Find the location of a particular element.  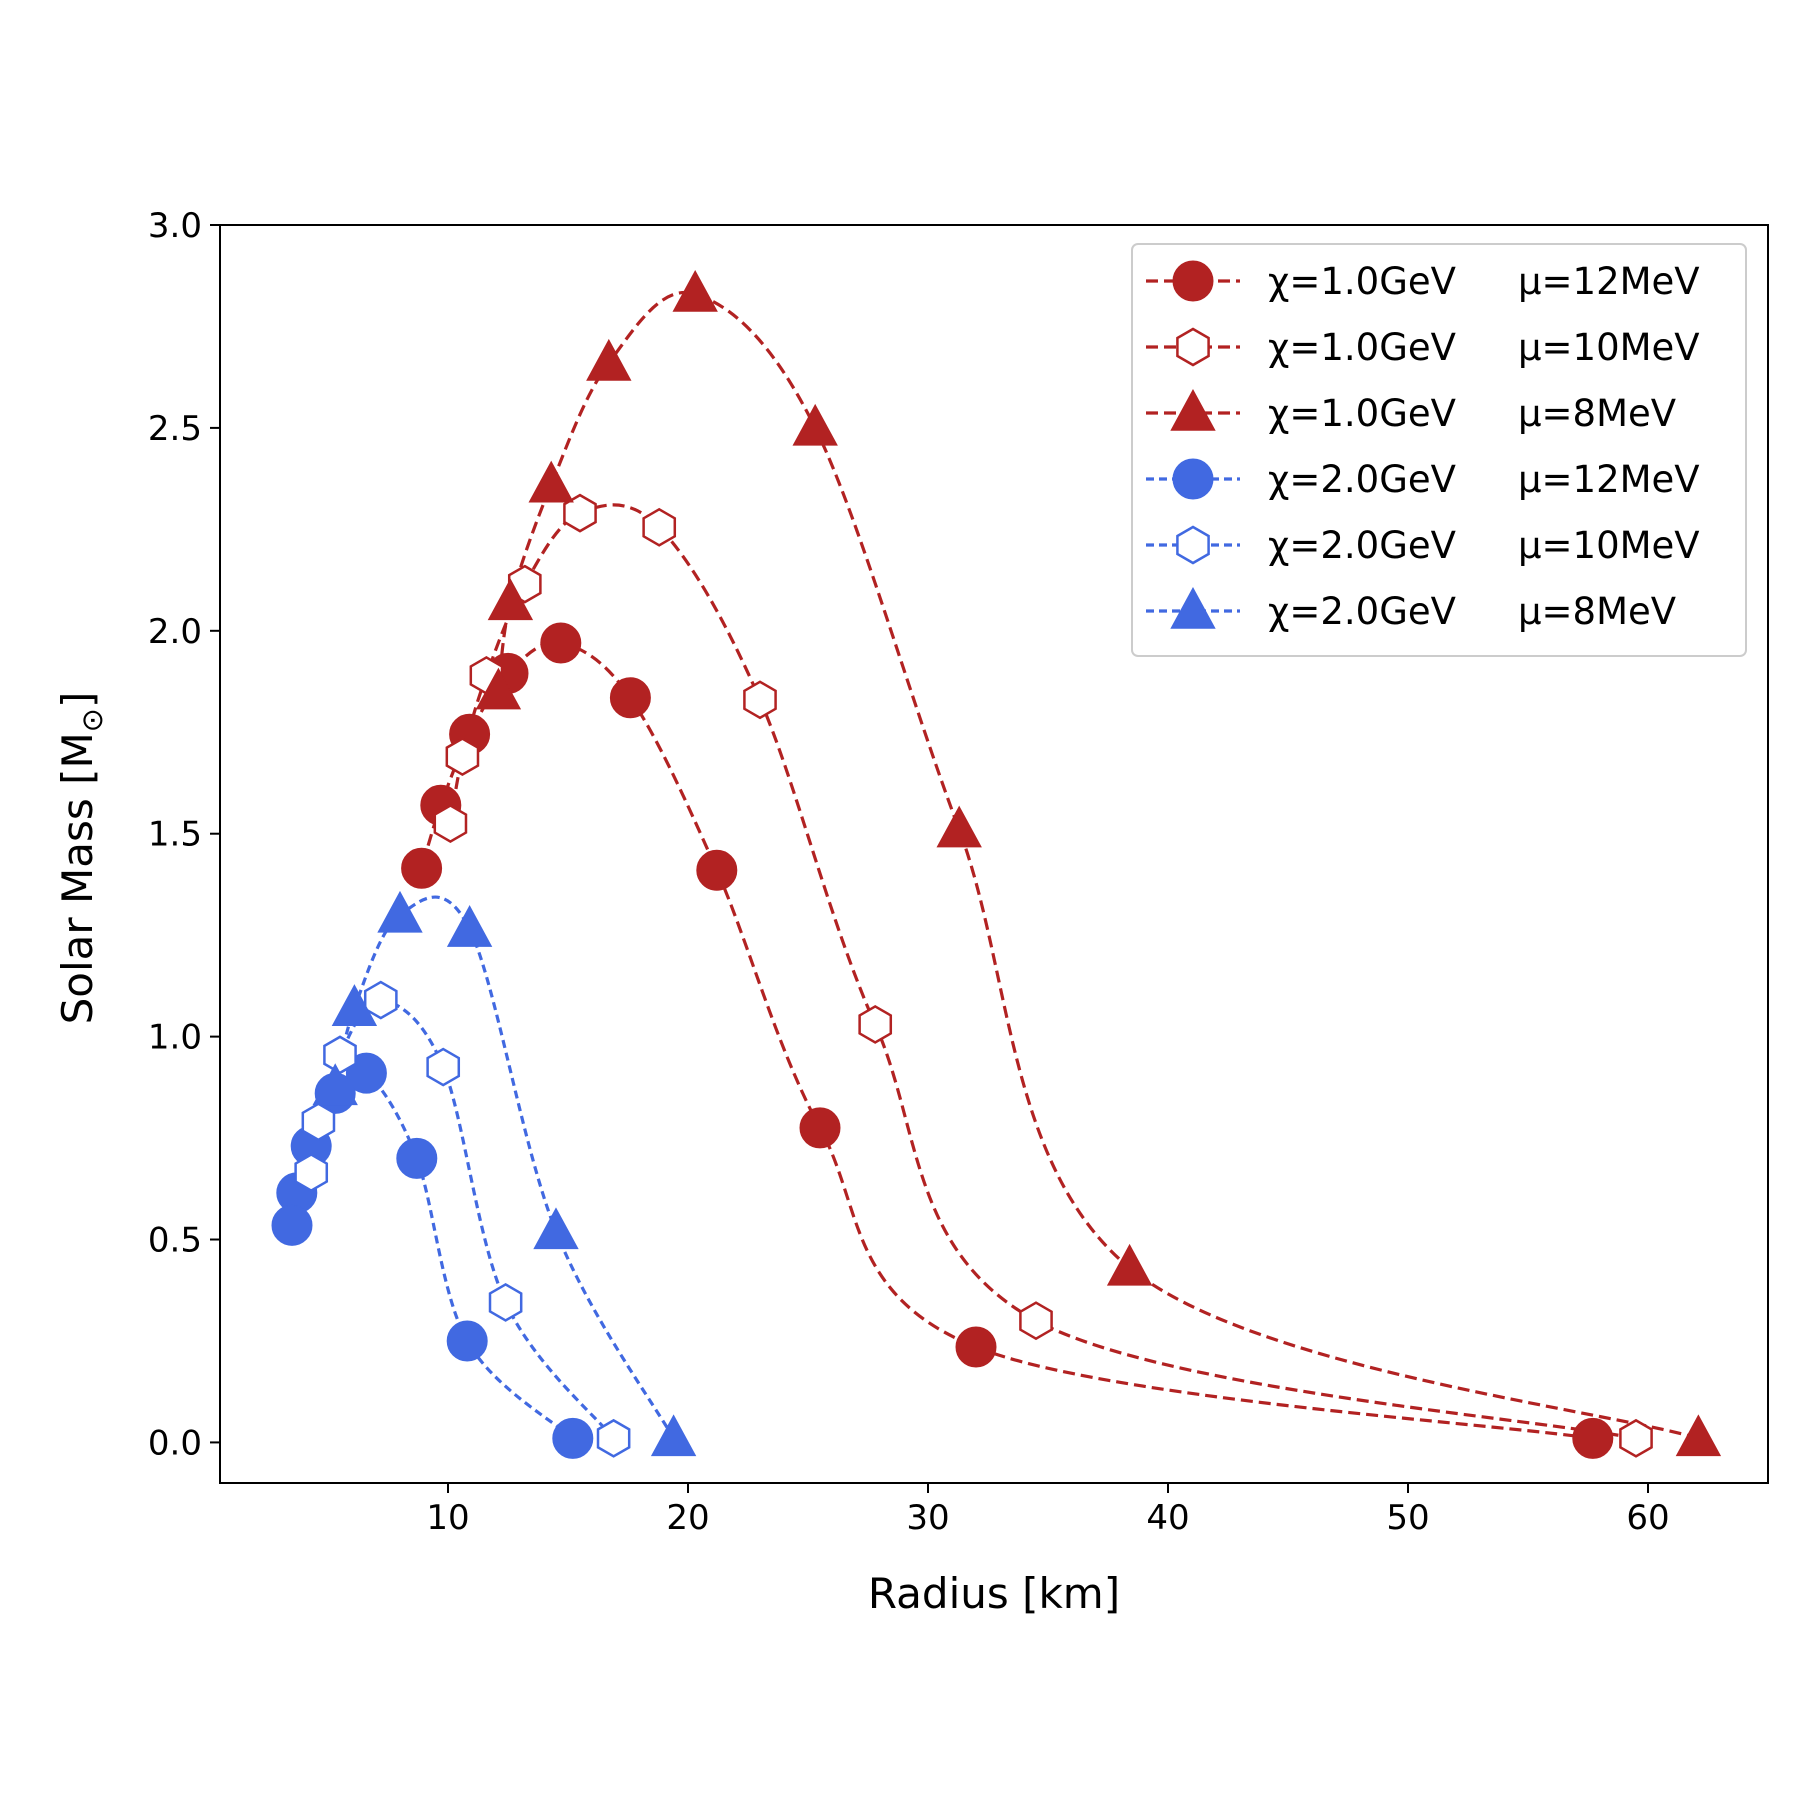

y-tick-label: 2.0 is located at coordinates (175, 632).